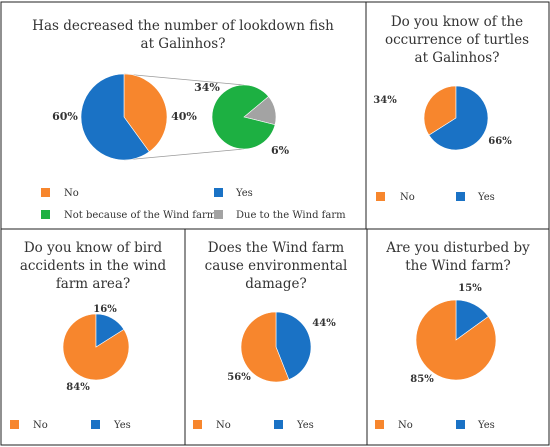 This screenshot has height=447, width=550. I want to click on chart-1-slice-yes, so click(115, 117).